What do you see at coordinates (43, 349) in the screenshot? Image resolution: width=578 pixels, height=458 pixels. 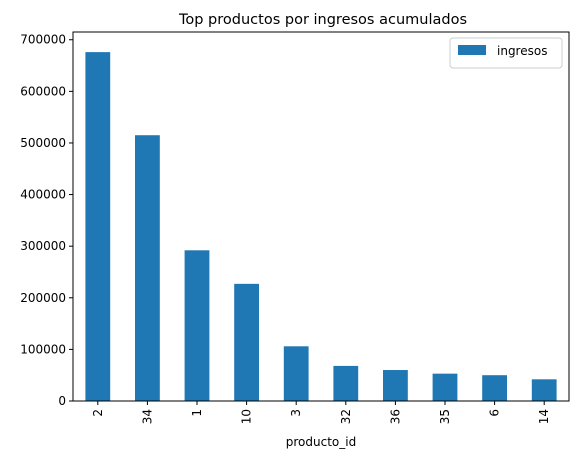 I see `y-tick-label-100000: 100000` at bounding box center [43, 349].